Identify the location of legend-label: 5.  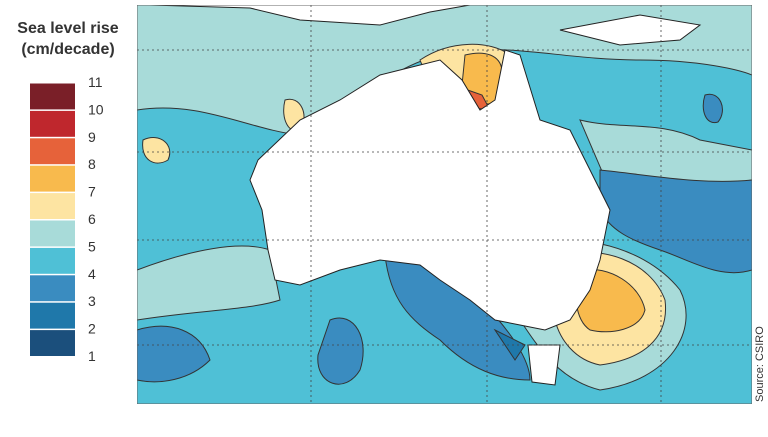
(92, 246).